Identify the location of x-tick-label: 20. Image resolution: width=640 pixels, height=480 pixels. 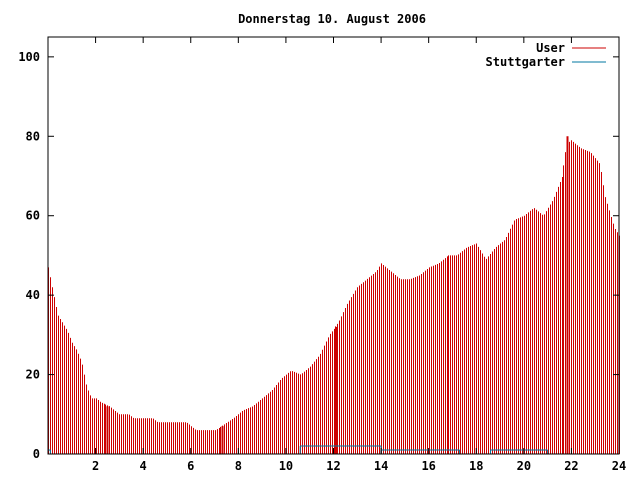
(524, 466).